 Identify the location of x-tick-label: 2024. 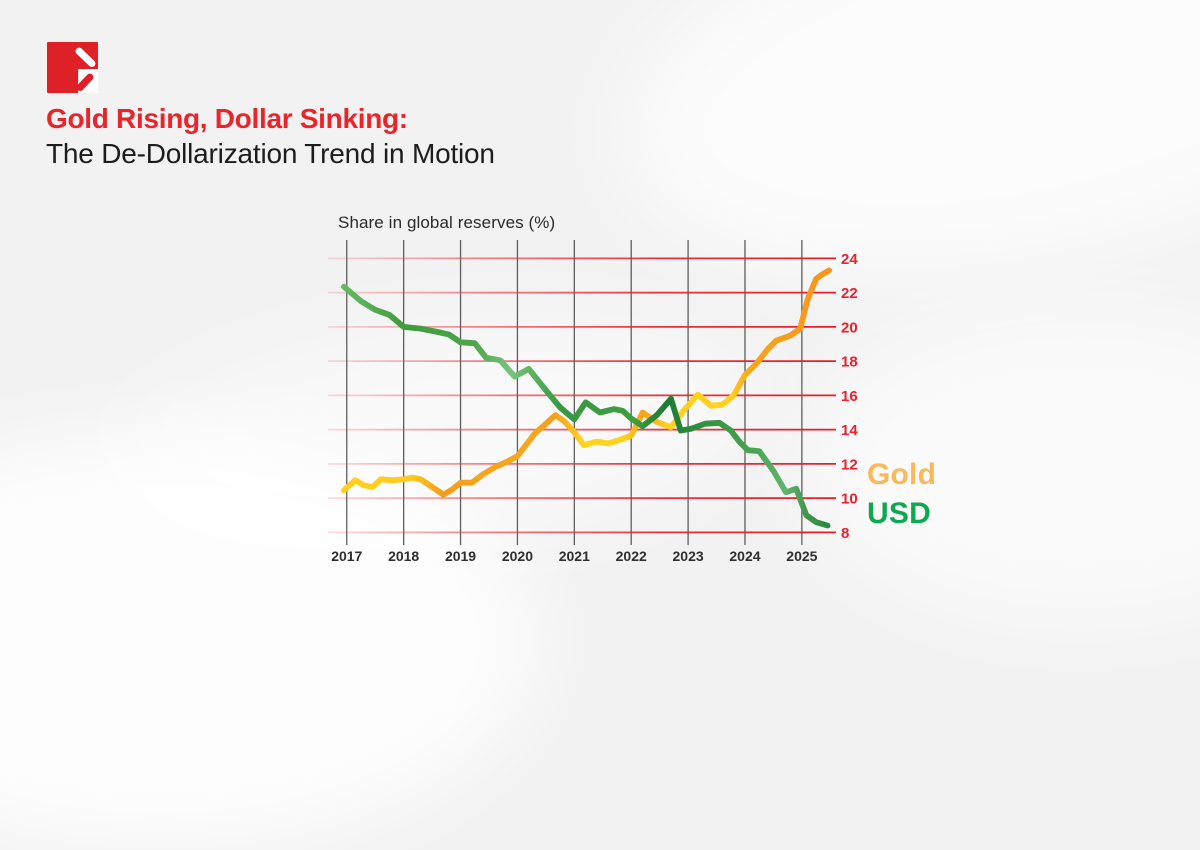
(744, 556).